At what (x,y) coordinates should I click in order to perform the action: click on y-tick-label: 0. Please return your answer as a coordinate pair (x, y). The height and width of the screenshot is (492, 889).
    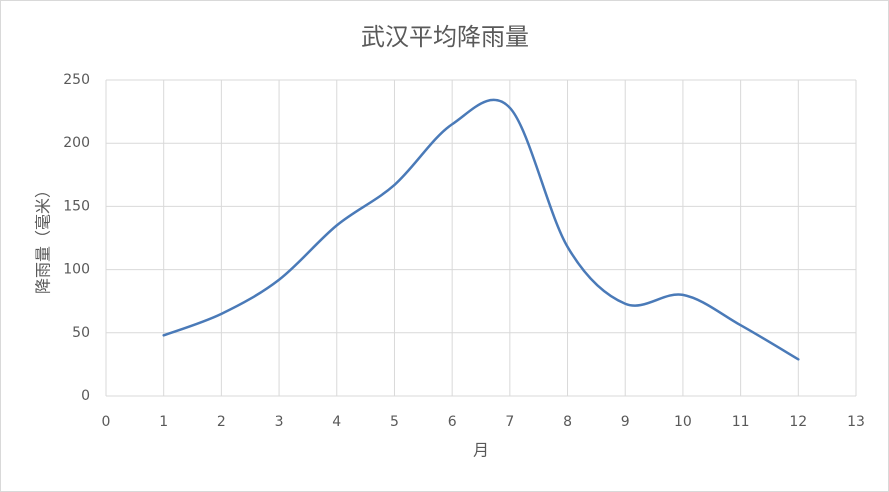
    Looking at the image, I should click on (85, 396).